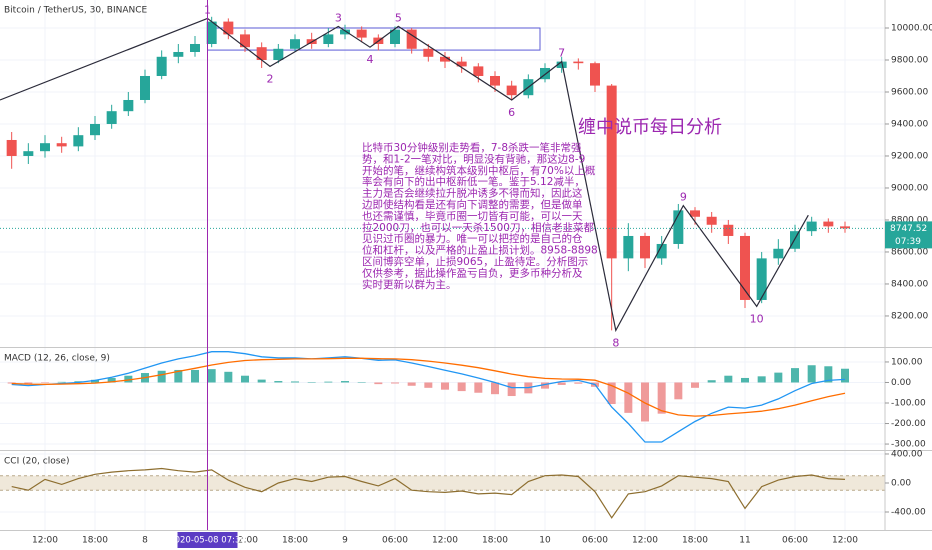 The width and height of the screenshot is (932, 550). Describe the element at coordinates (472, 272) in the screenshot. I see `annotation-line: 仅供参考，据此操作盈亏自负，更多币种分析及` at that location.